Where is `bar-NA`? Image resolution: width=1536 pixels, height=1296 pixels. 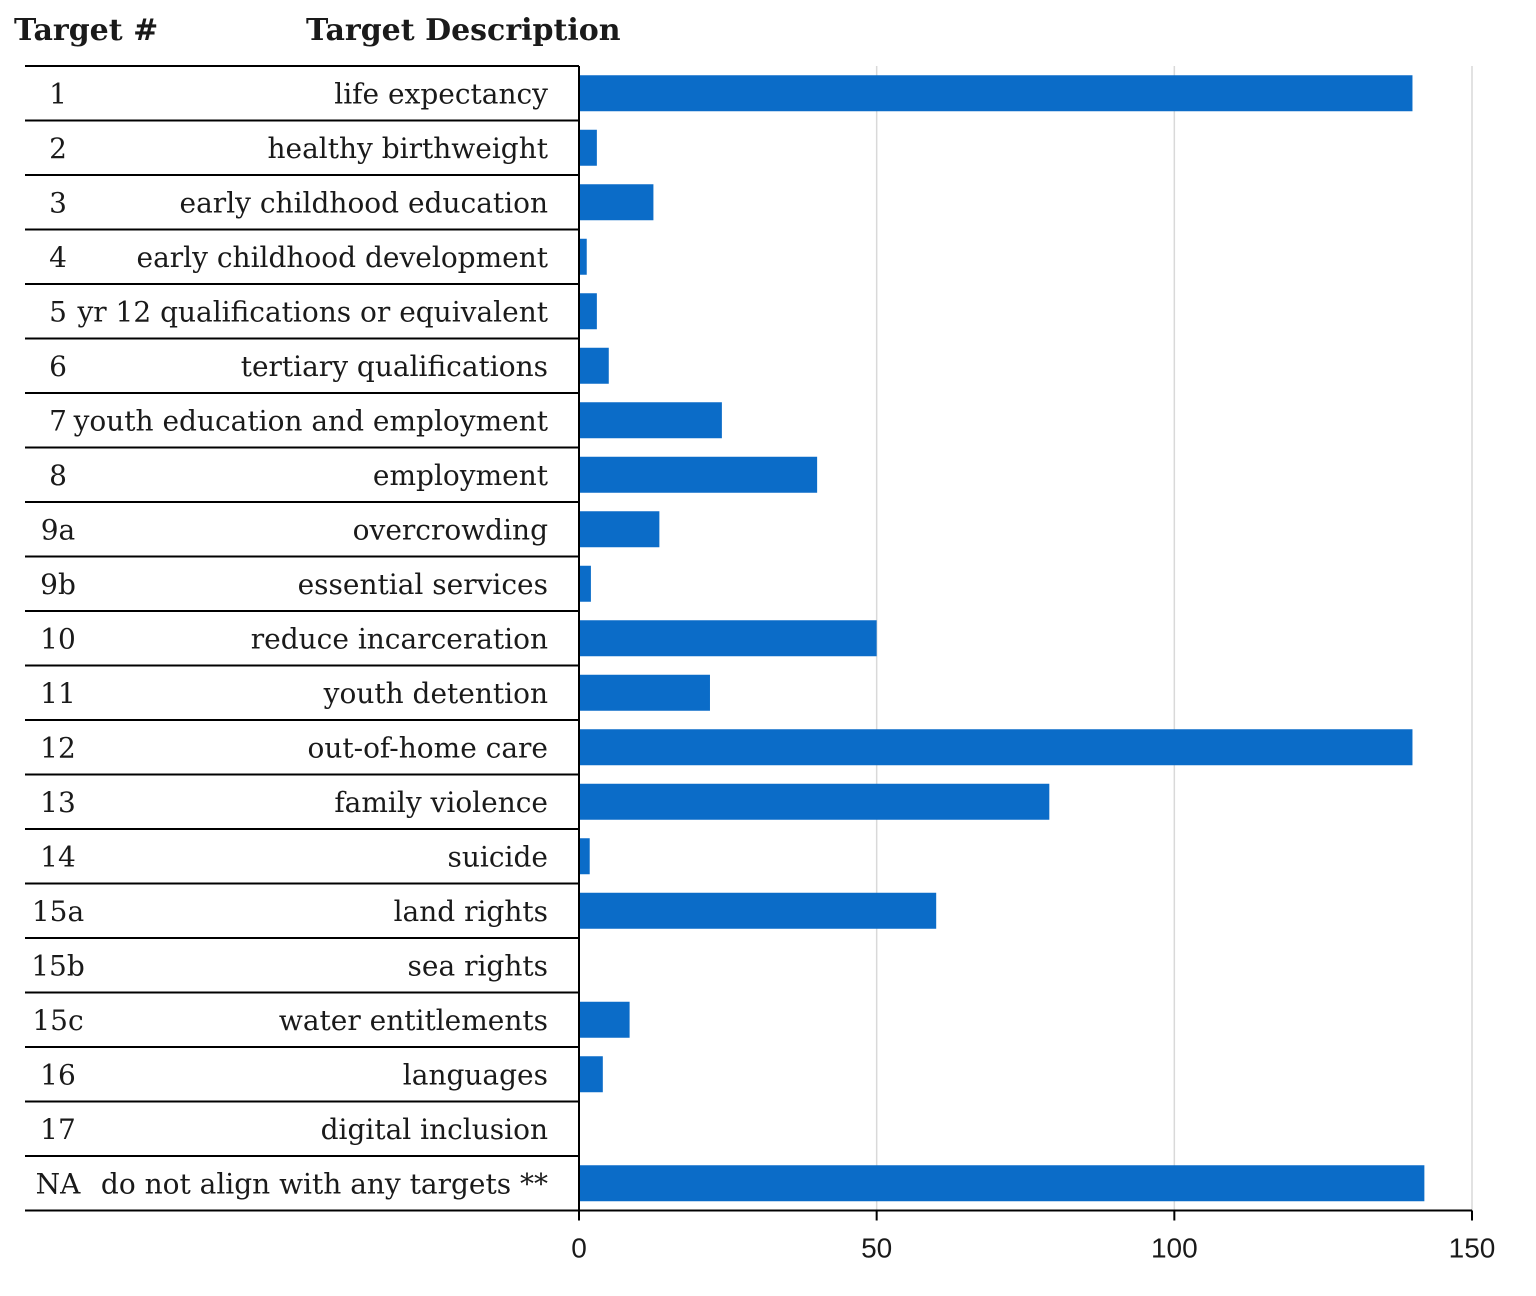 bar-NA is located at coordinates (1002, 1183).